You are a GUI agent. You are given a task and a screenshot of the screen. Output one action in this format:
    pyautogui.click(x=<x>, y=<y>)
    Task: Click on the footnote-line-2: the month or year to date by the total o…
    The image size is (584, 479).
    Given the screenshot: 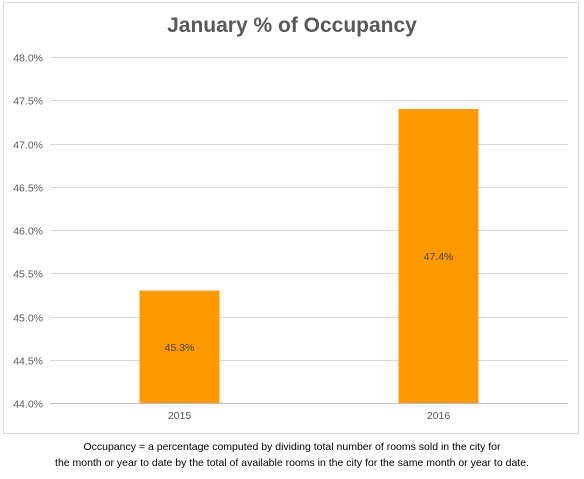 What is the action you would take?
    pyautogui.click(x=292, y=463)
    